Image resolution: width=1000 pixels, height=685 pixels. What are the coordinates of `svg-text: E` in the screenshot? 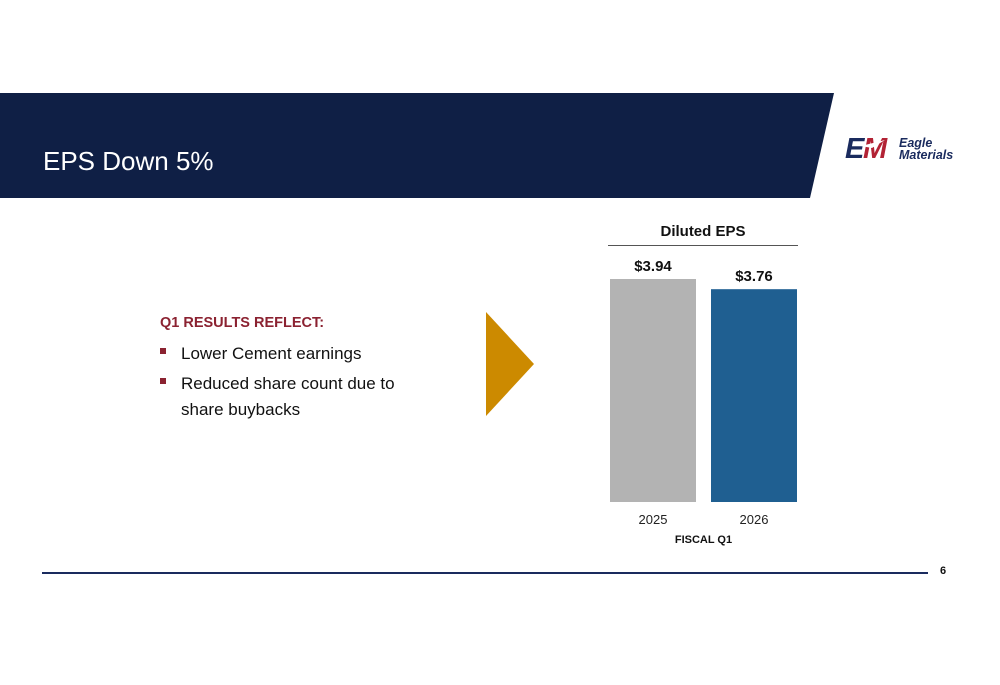 It's located at (855, 148).